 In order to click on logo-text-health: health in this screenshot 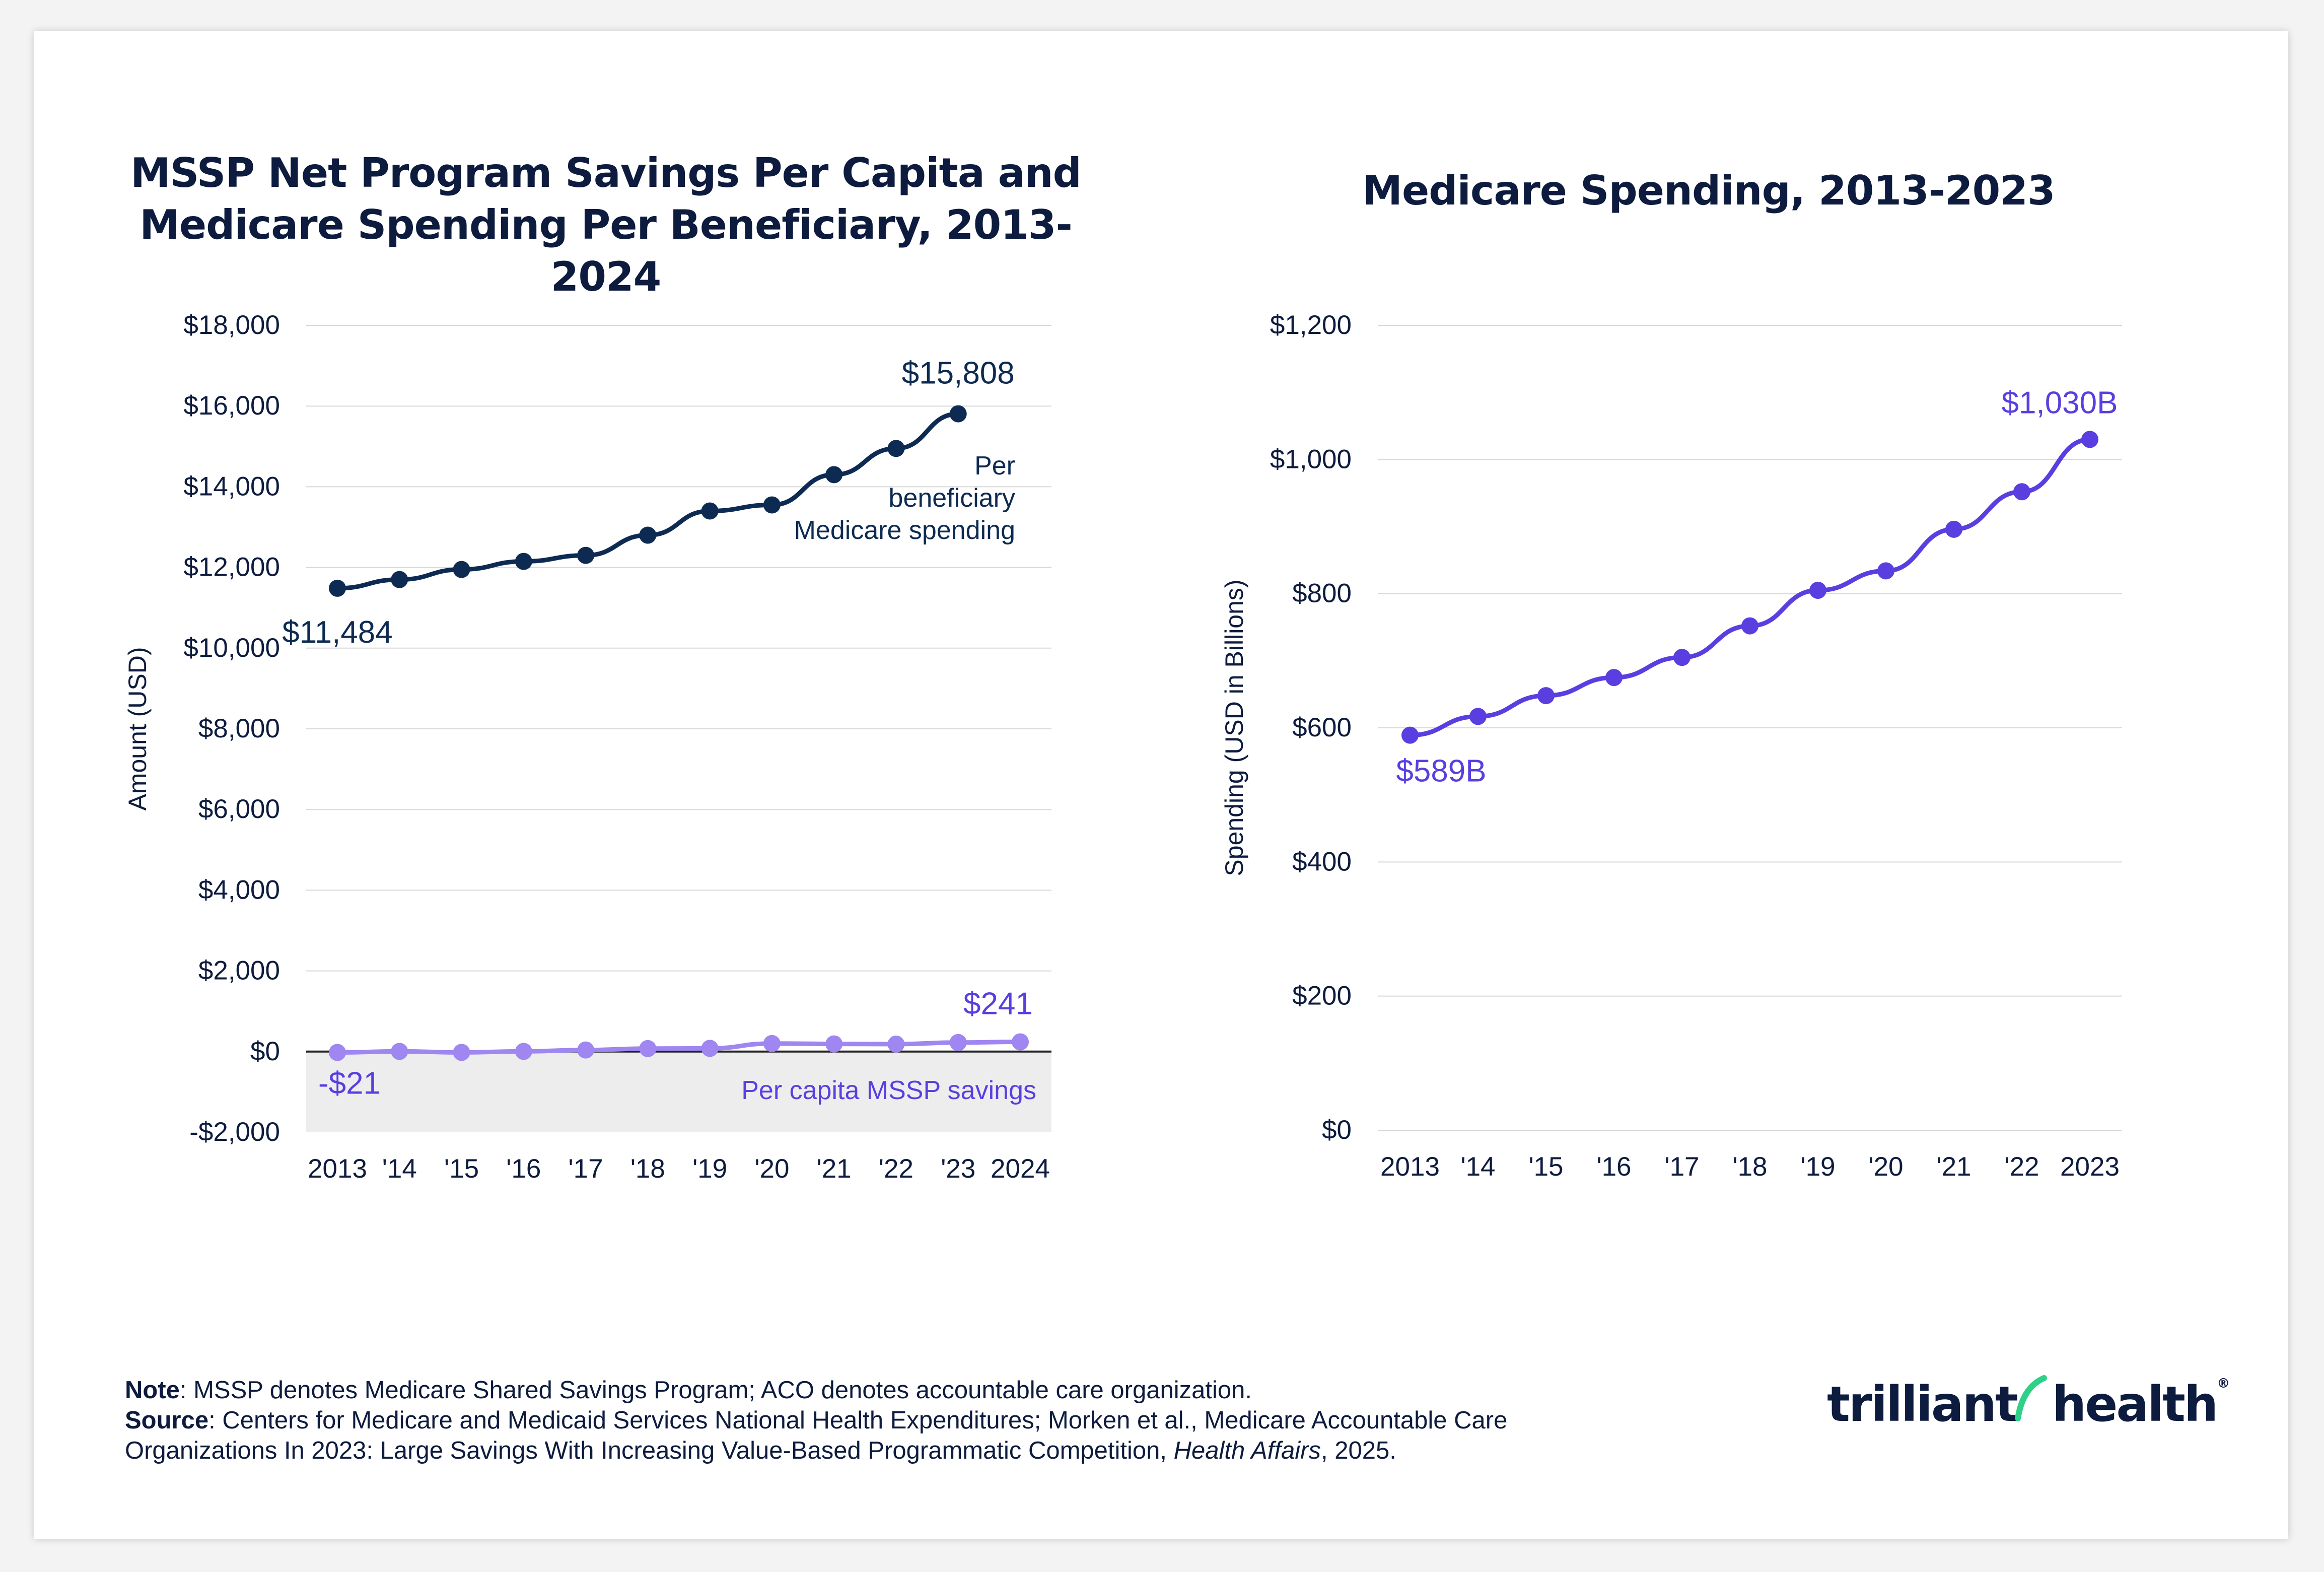, I will do `click(2135, 1404)`.